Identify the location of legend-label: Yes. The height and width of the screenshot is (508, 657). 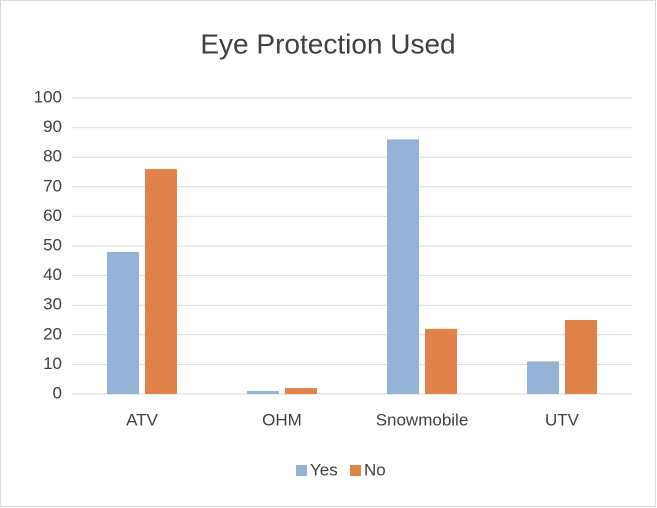
(324, 469).